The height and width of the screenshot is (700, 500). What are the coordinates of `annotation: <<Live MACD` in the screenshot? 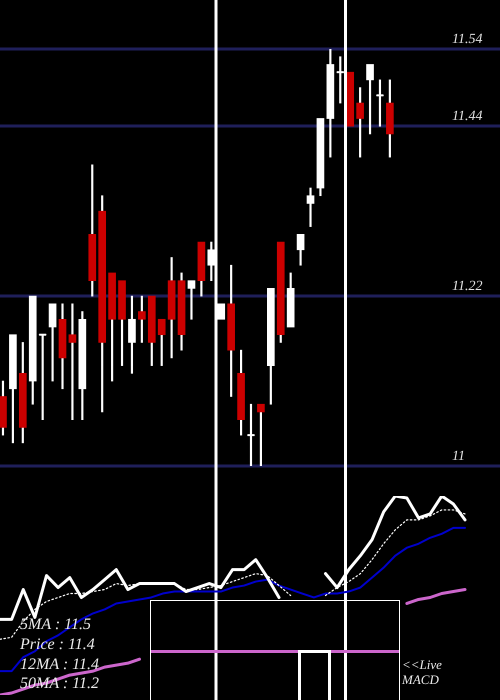 It's located at (422, 672).